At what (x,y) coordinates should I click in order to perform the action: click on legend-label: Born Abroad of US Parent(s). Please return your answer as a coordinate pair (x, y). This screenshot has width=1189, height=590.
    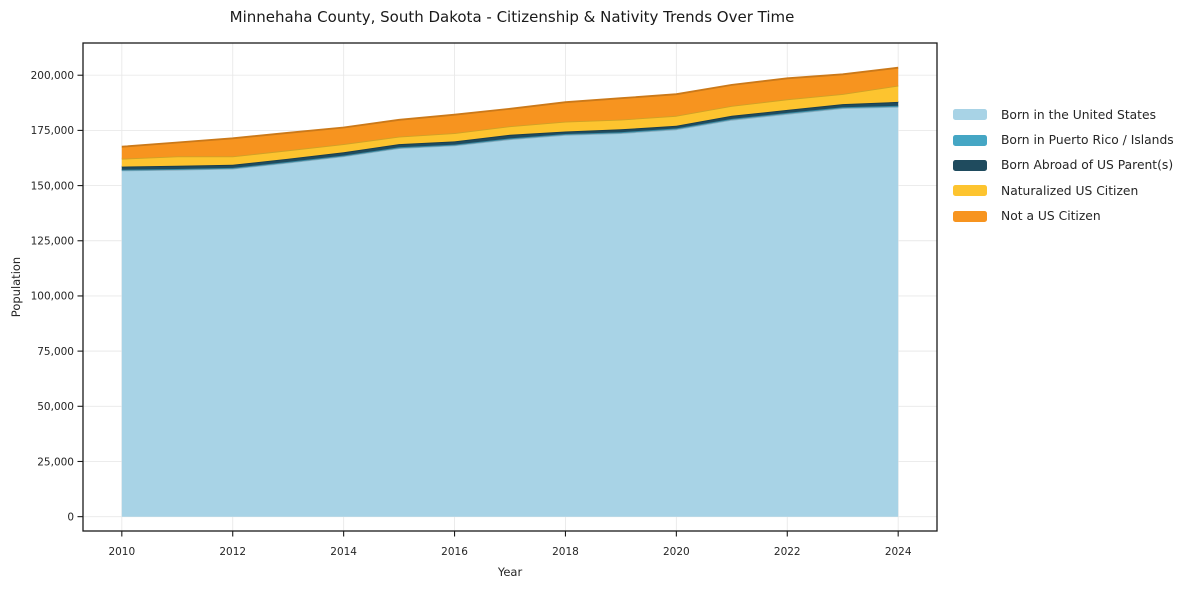
    Looking at the image, I should click on (1087, 165).